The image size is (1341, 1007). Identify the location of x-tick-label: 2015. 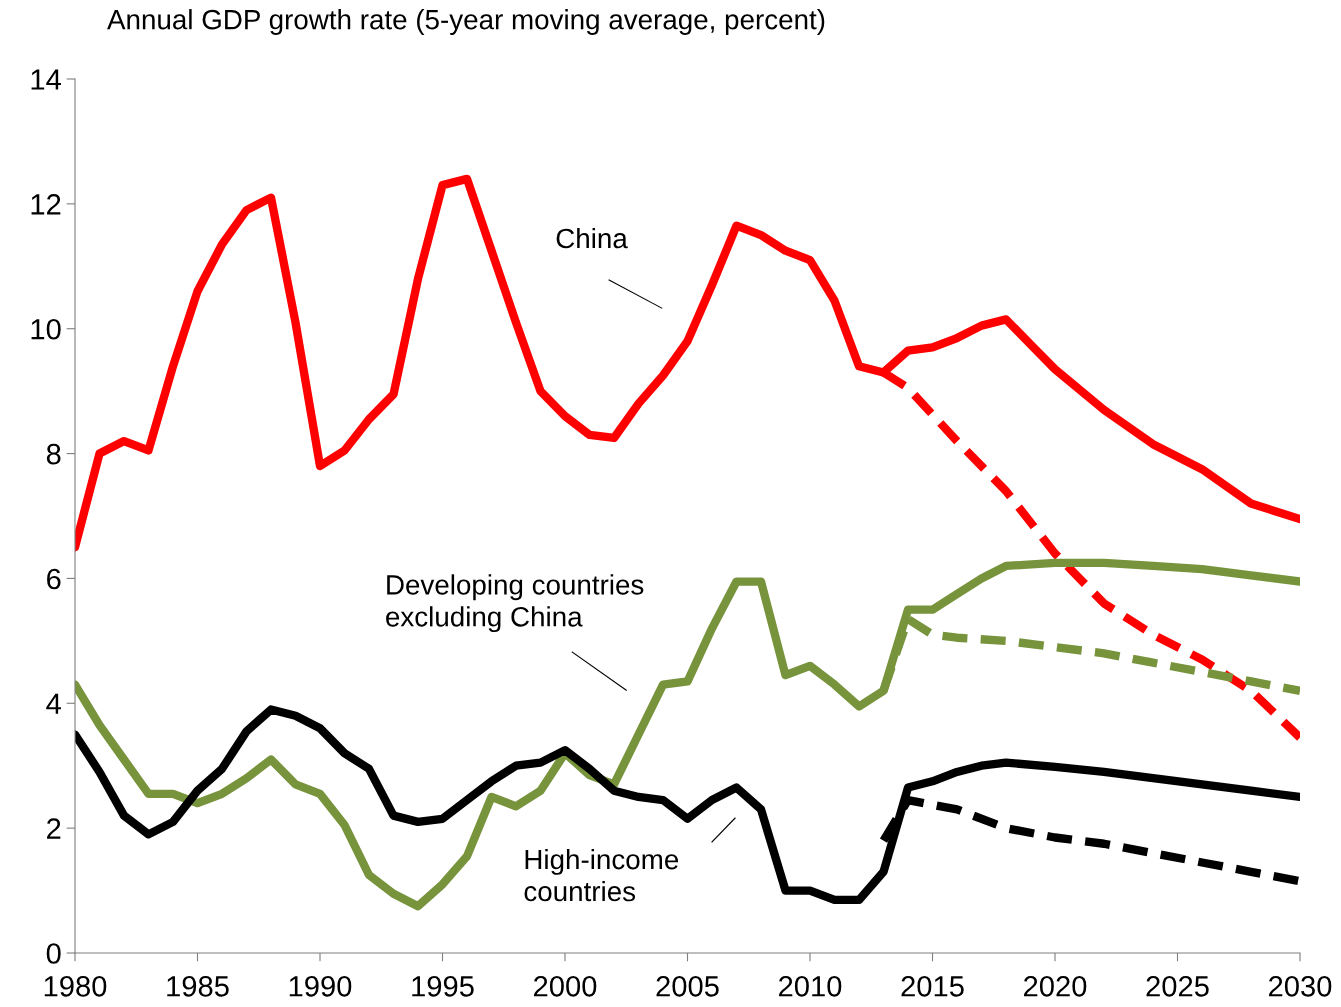
(932, 986).